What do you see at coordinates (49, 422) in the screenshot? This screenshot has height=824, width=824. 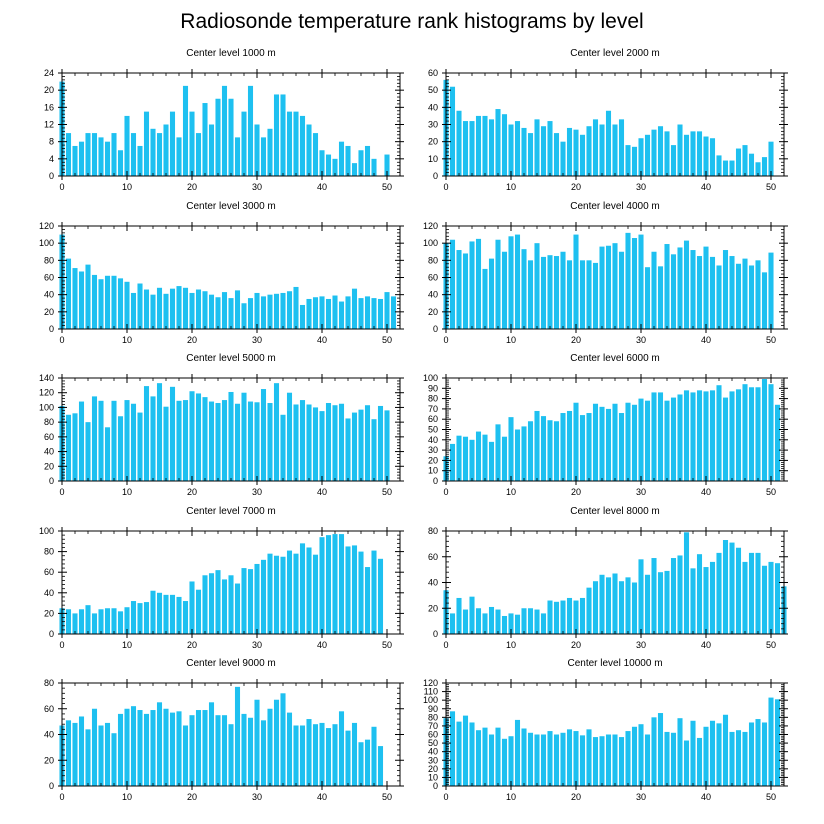 I see `y-tick-label: 80` at bounding box center [49, 422].